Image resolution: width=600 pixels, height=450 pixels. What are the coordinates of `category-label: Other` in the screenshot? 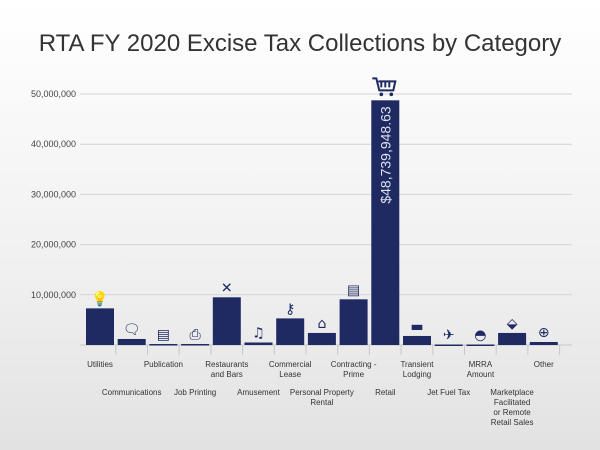 It's located at (544, 364).